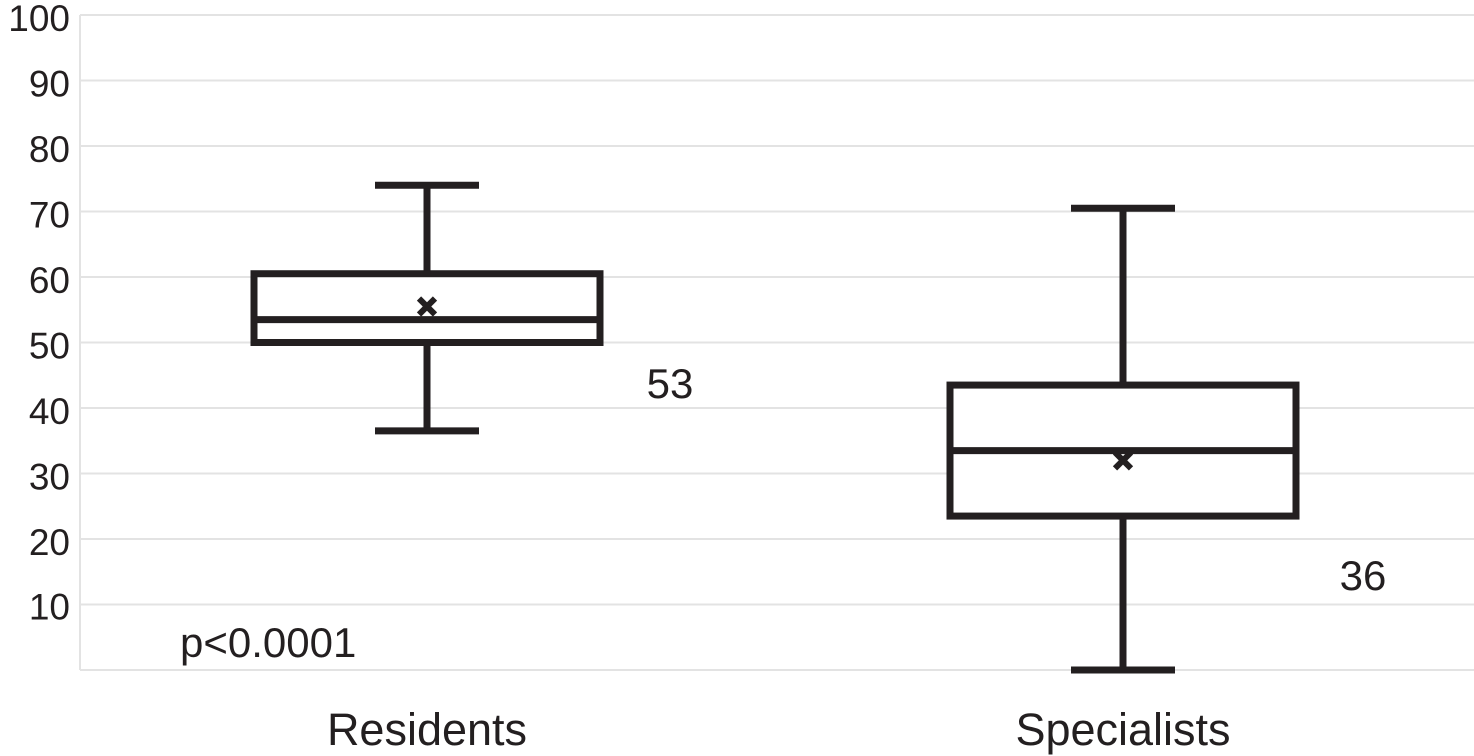 The height and width of the screenshot is (756, 1474). Describe the element at coordinates (49, 84) in the screenshot. I see `y-tick-label: 90` at that location.